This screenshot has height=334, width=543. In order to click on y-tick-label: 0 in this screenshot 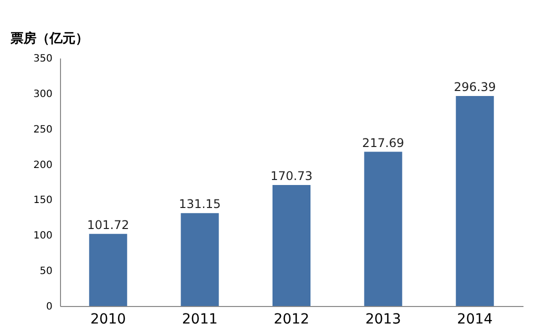, I will do `click(49, 307)`.